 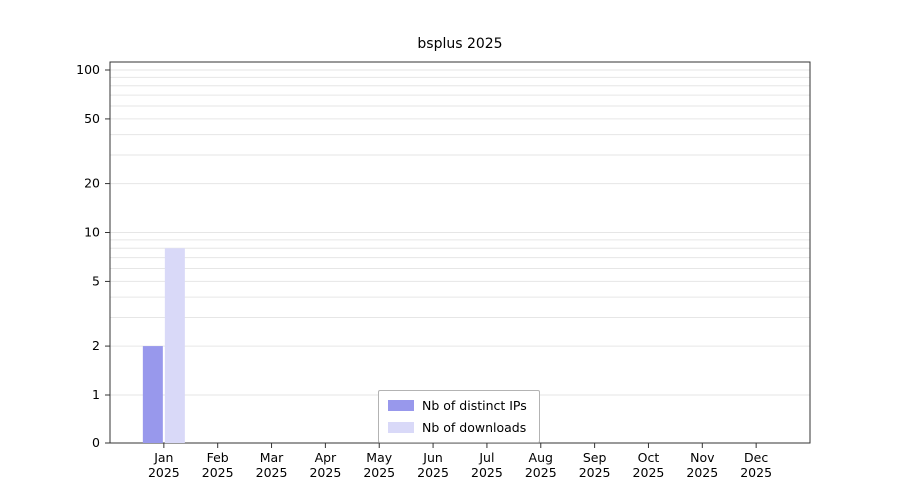 What do you see at coordinates (218, 457) in the screenshot?
I see `x-tick-label-month: Feb` at bounding box center [218, 457].